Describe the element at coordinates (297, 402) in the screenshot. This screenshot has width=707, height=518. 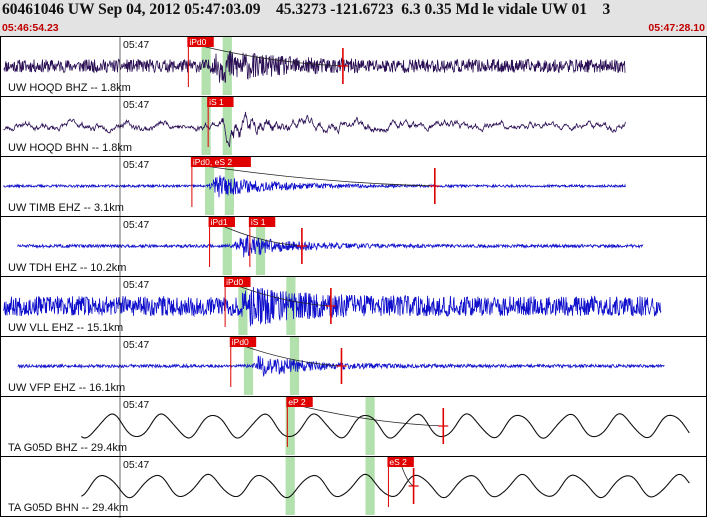
I see `phase-pick-label: eP 2` at that location.